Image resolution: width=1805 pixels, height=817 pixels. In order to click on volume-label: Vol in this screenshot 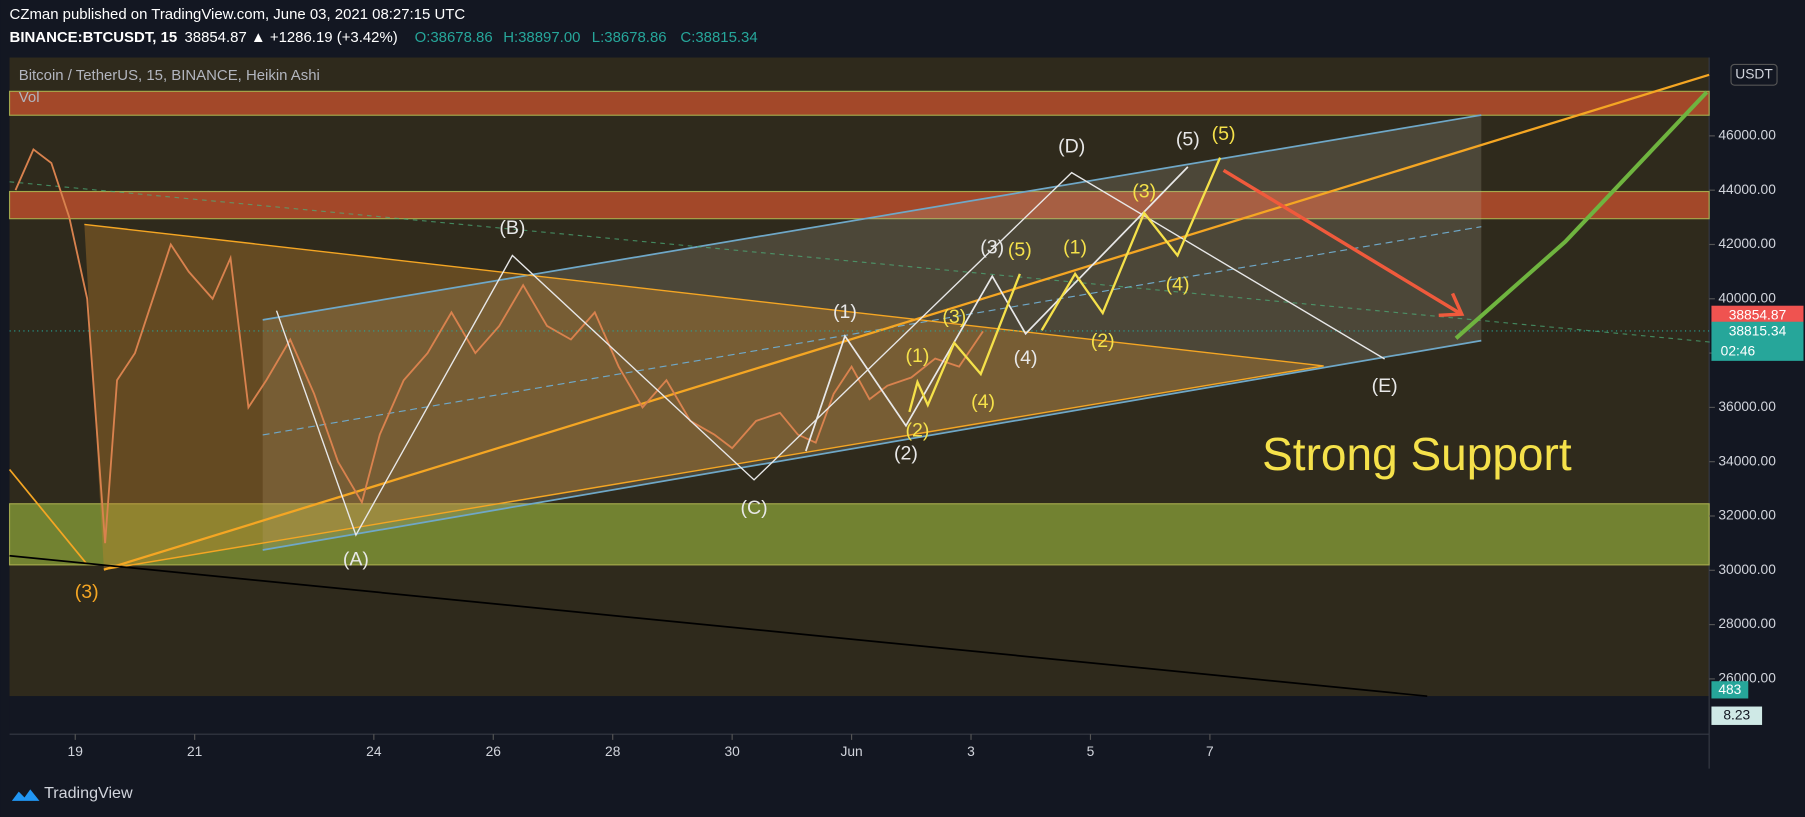, I will do `click(29, 97)`.